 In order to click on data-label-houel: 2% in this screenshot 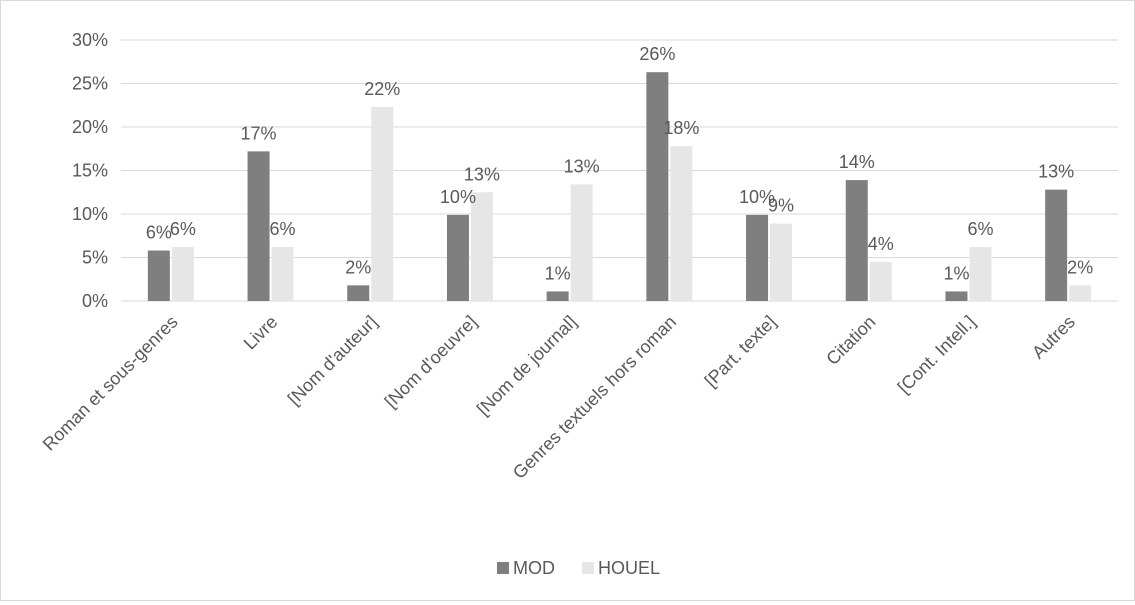, I will do `click(1080, 267)`.